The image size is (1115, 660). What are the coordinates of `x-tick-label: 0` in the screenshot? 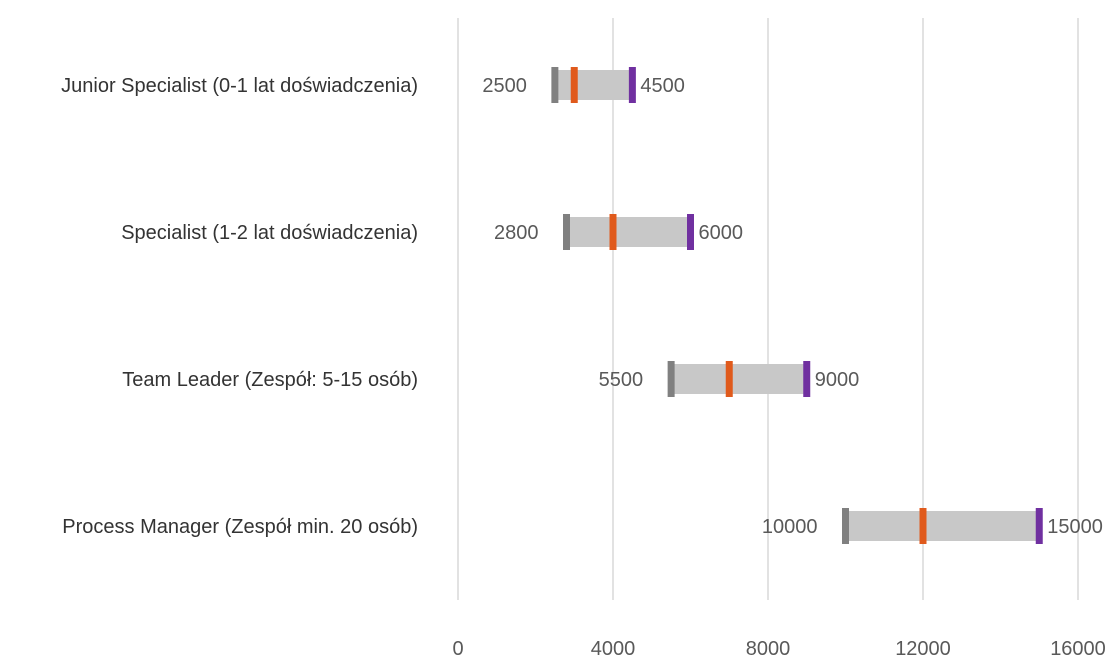 It's located at (457, 649).